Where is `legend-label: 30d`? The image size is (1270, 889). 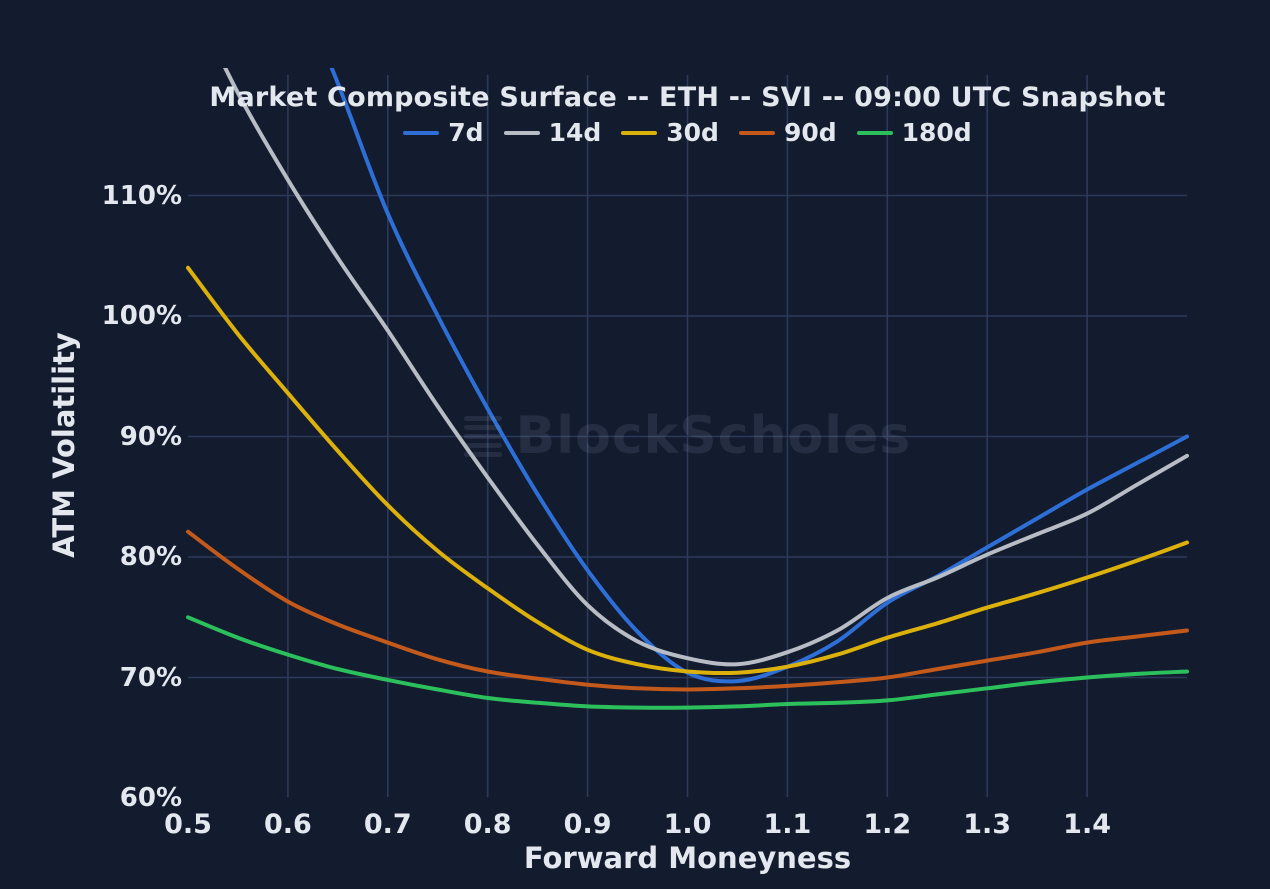 legend-label: 30d is located at coordinates (692, 132).